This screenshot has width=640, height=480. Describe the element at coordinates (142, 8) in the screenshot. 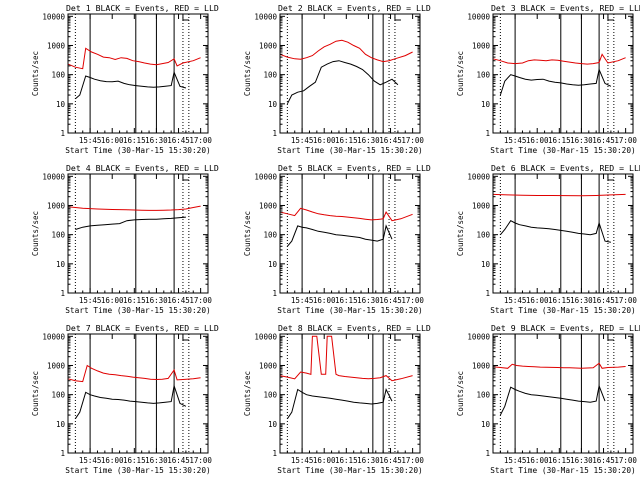

I see `panel-title: Det 1 BLACK = Events, RED = LLD` at that location.